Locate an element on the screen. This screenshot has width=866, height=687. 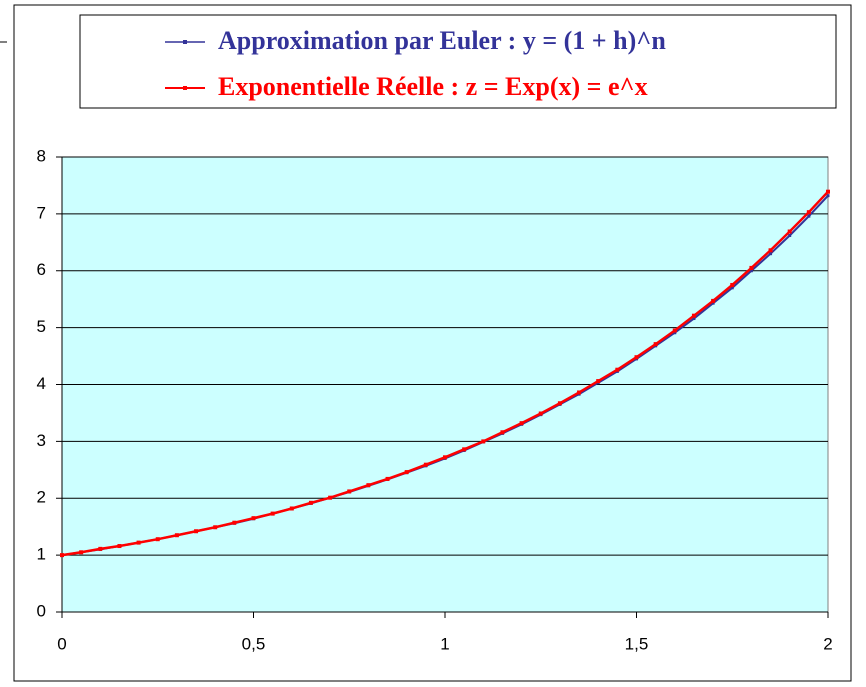
legend-box is located at coordinates (458, 61).